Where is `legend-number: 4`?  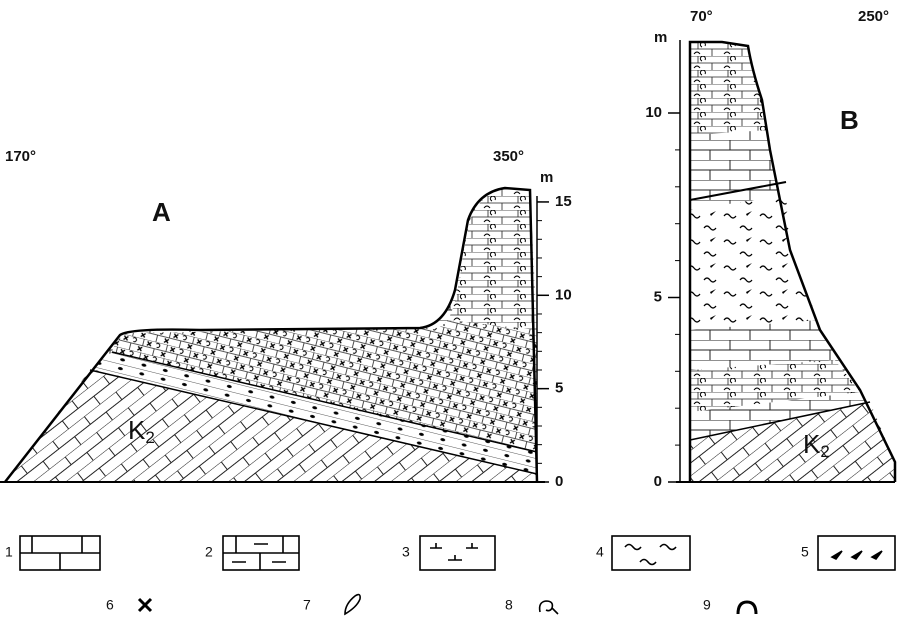 legend-number: 4 is located at coordinates (600, 552).